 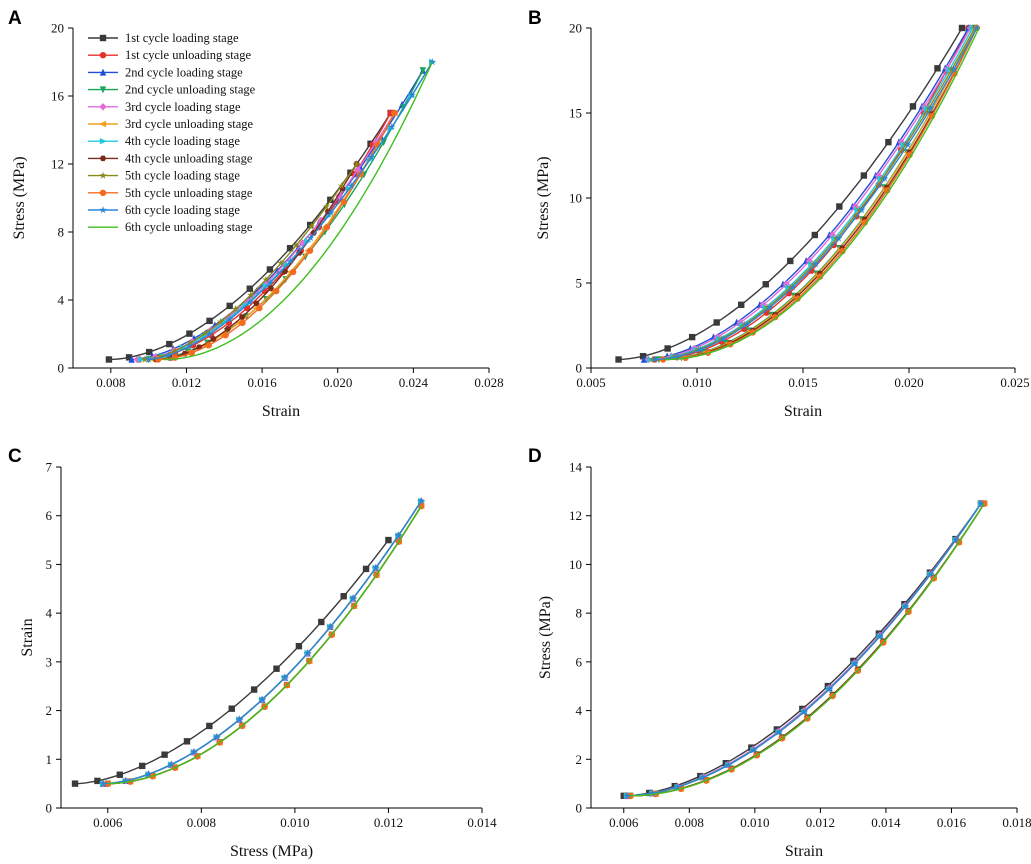 I want to click on legend-item: 2nd cycle unloading stage, so click(x=172, y=90).